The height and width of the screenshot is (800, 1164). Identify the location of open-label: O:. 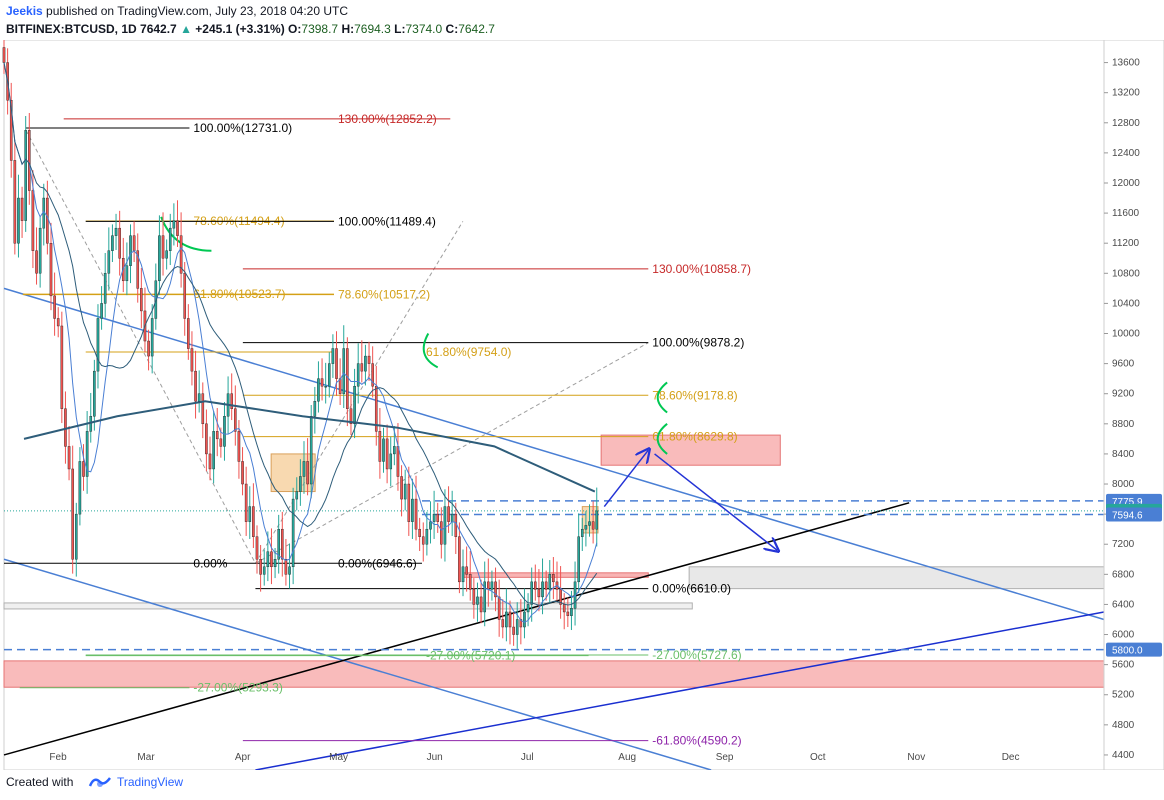
(295, 29).